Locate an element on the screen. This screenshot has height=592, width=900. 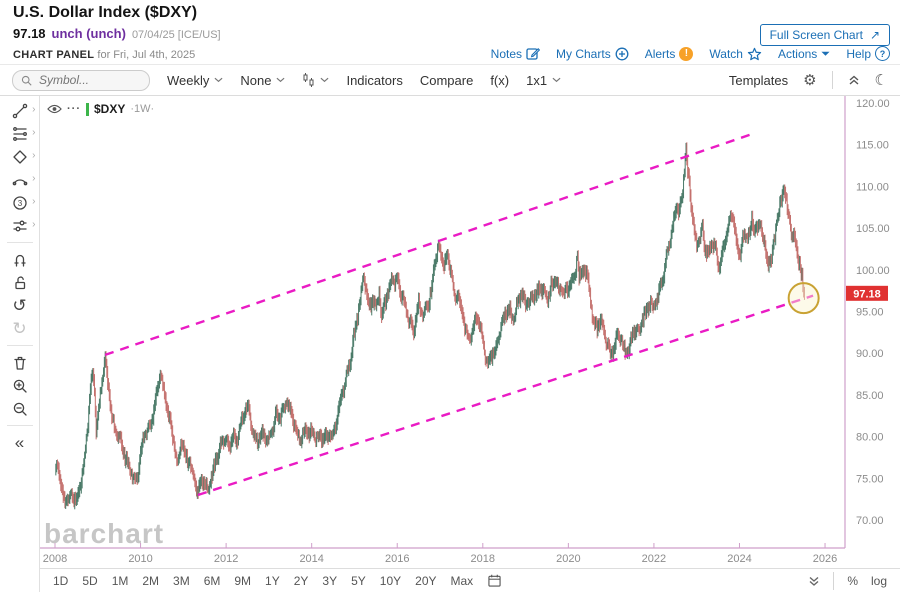
fx-button: f(x) is located at coordinates (500, 80).